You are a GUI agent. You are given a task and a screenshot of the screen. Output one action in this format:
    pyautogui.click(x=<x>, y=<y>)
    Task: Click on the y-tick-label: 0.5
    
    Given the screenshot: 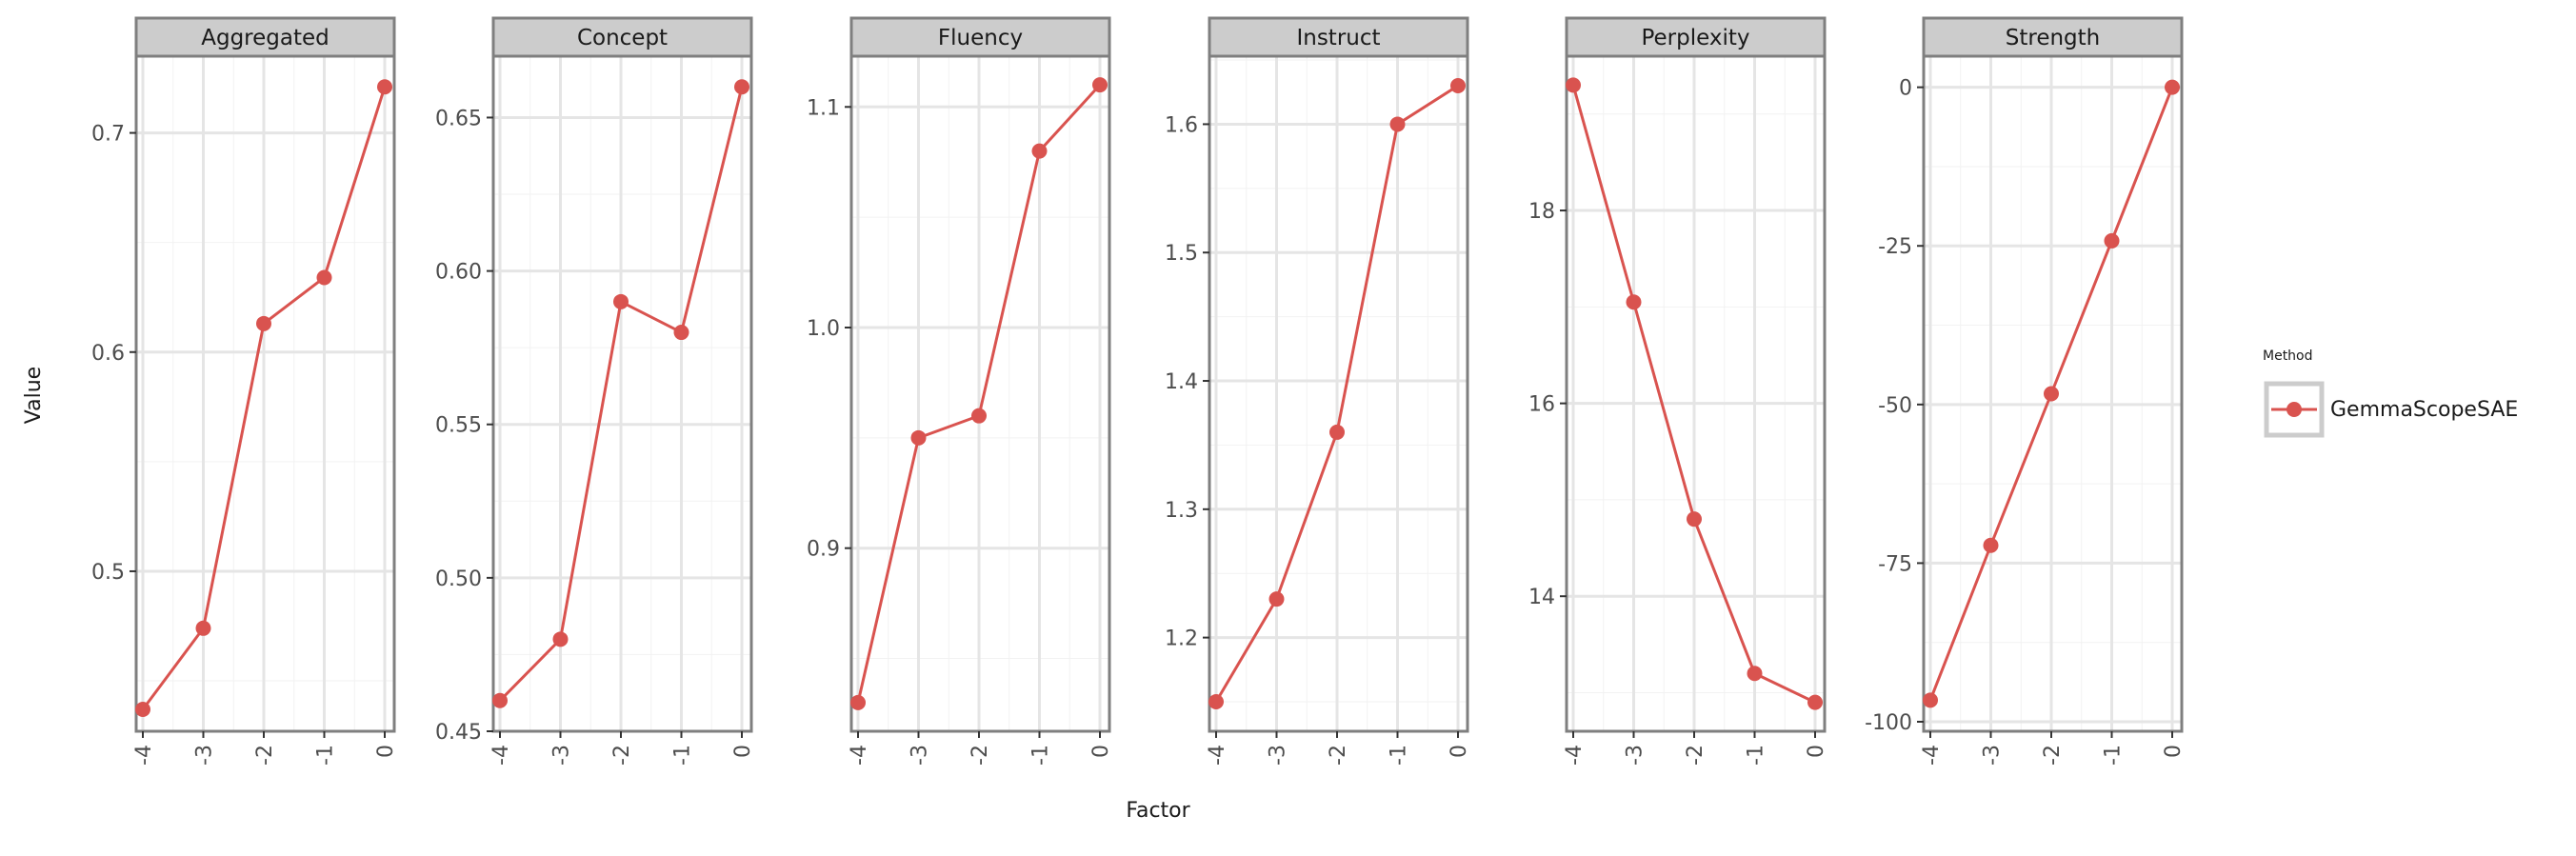 What is the action you would take?
    pyautogui.click(x=108, y=573)
    